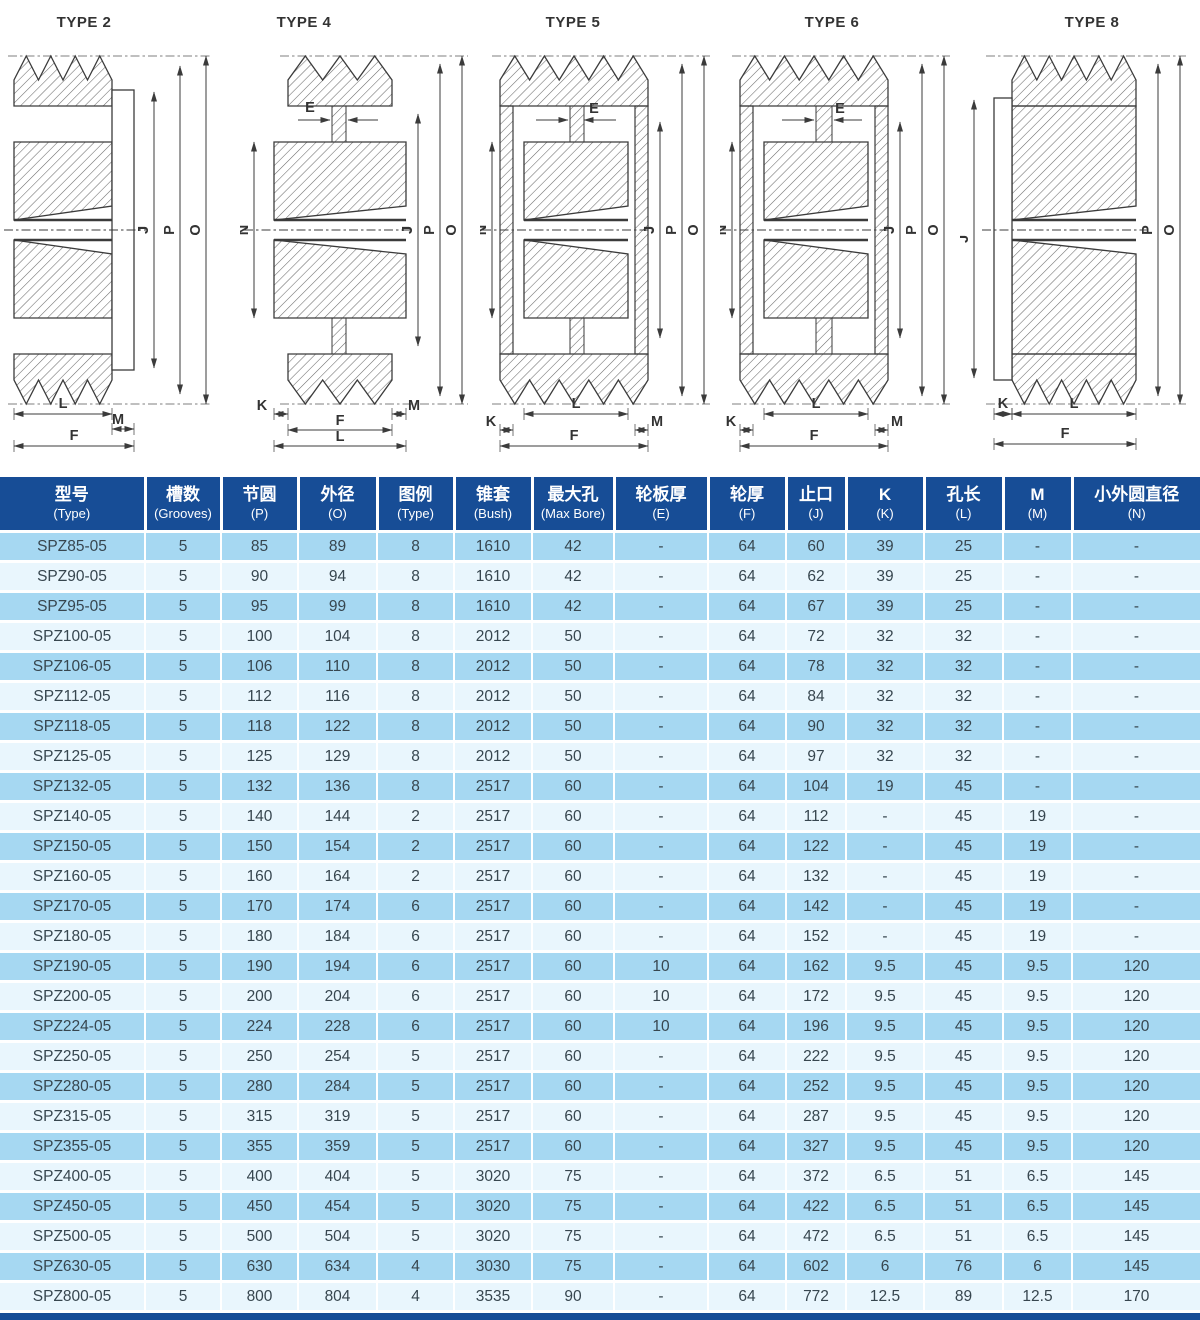  Describe the element at coordinates (259, 727) in the screenshot. I see `table-cell: 118` at that location.